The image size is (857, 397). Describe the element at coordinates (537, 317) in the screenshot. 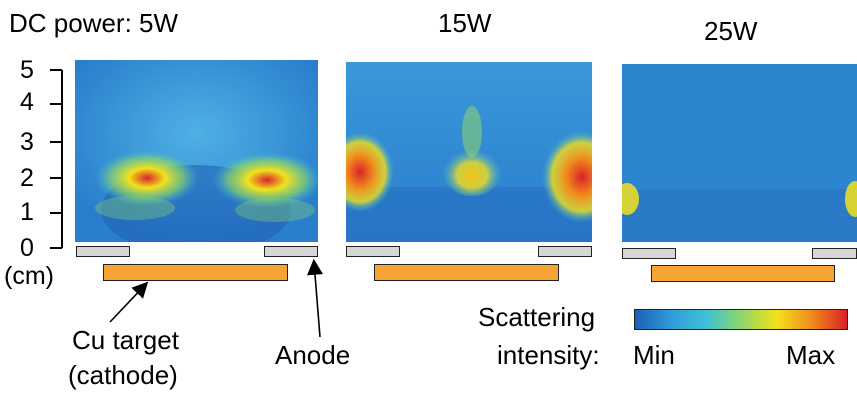

I see `colorbar-title-line1: Scattering` at that location.